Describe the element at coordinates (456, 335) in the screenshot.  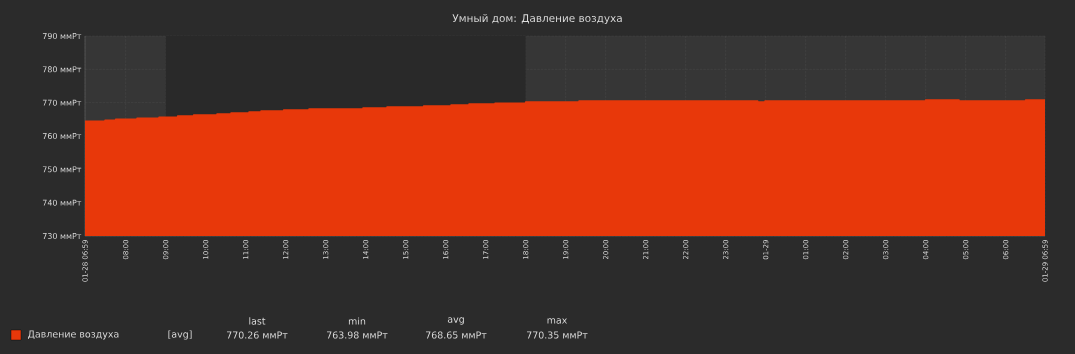
I see `text: 768.65 ммРт` at that location.